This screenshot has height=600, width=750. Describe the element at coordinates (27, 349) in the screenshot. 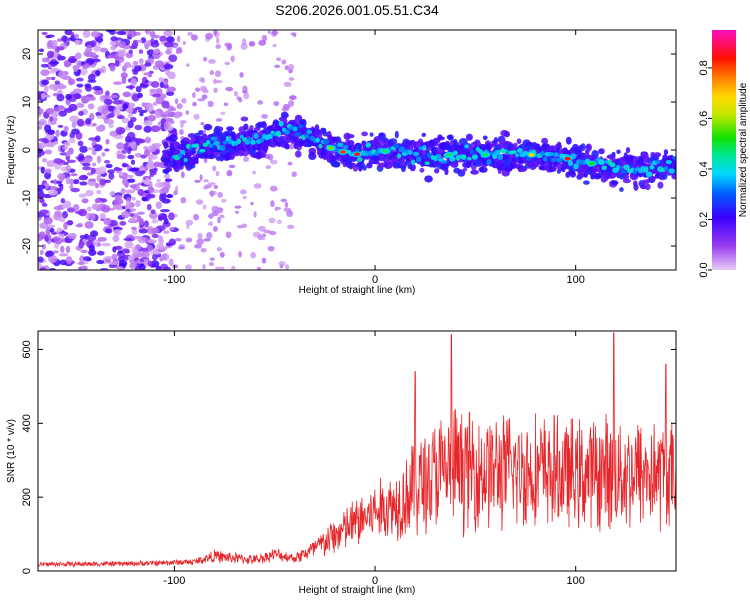

I see `snr-ytick-label: 600` at that location.